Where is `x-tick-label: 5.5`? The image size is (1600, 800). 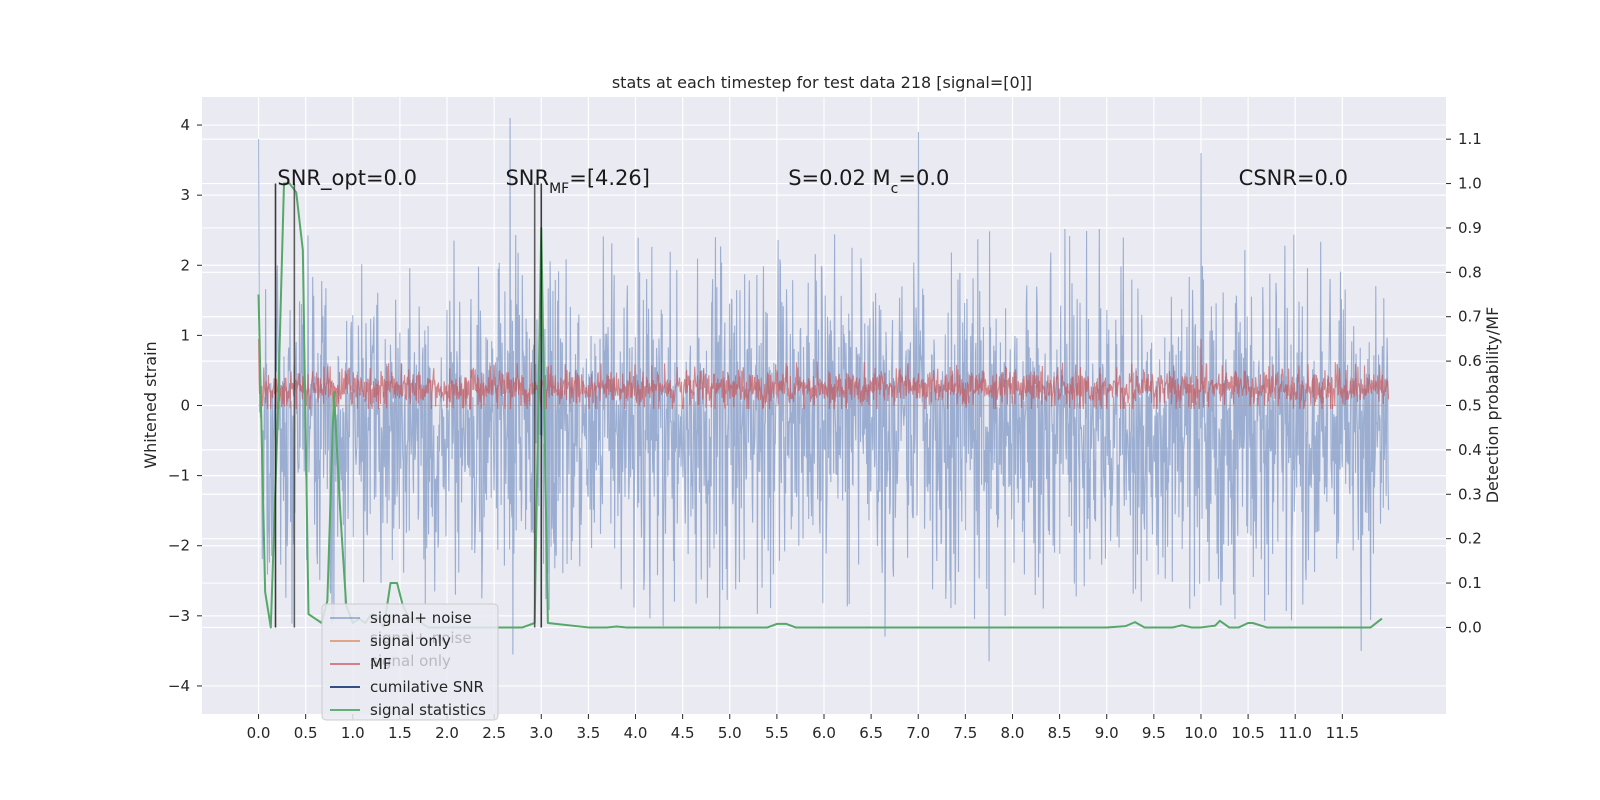
x-tick-label: 5.5 is located at coordinates (777, 733).